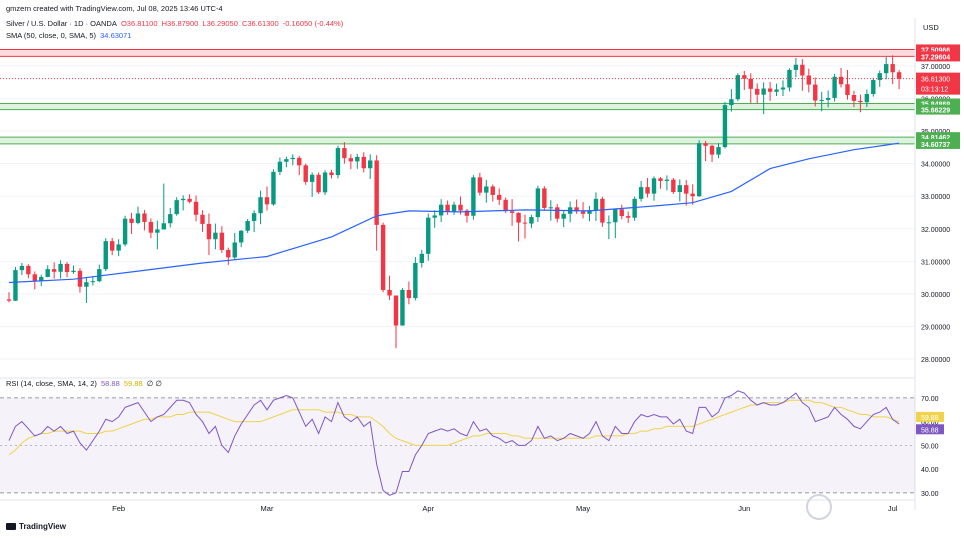 The image size is (964, 540). What do you see at coordinates (133, 383) in the screenshot?
I see `rsi-ma-value: 59.88` at bounding box center [133, 383].